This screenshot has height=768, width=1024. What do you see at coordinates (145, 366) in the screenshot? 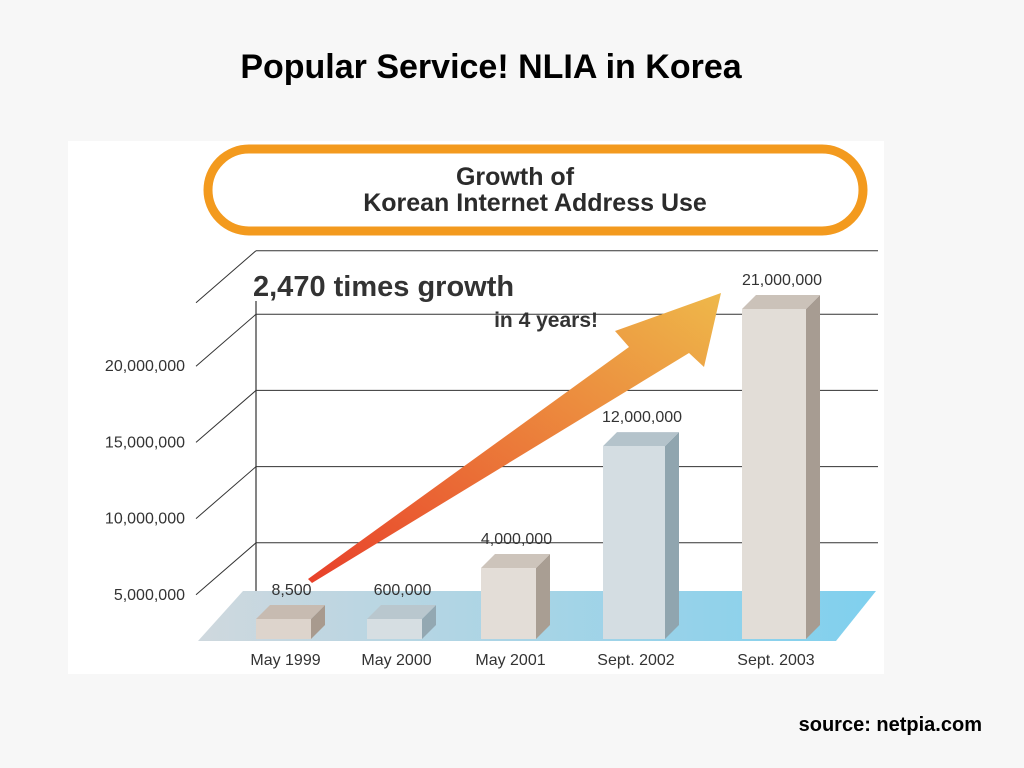
I see `y-tick-label: 20,000,000` at bounding box center [145, 366].